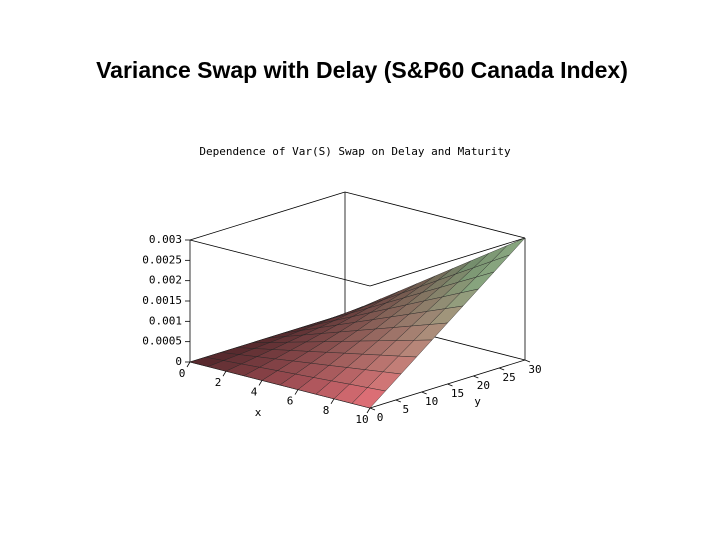  I want to click on y-tick-label: 10, so click(431, 401).